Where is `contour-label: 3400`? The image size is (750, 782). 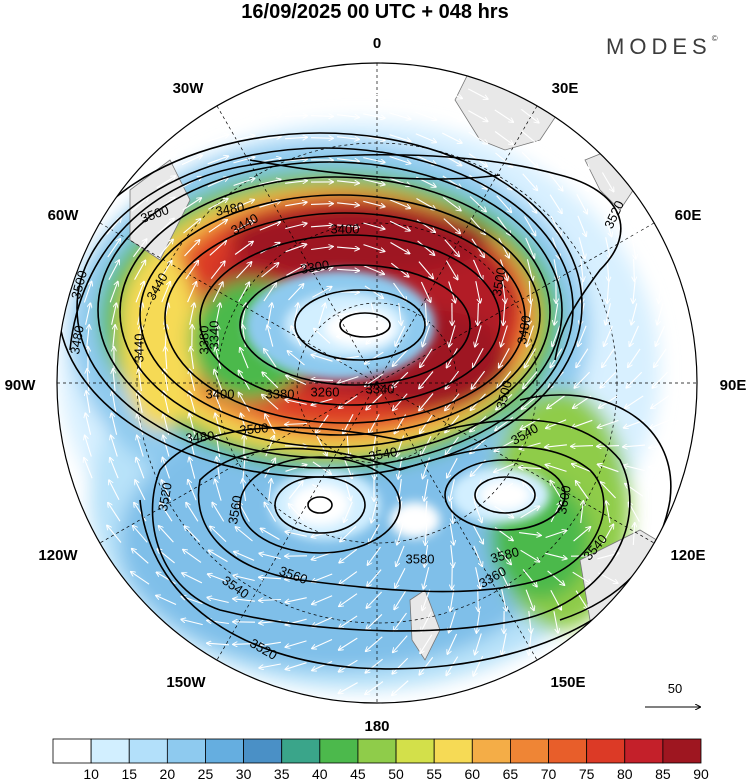 contour-label: 3400 is located at coordinates (345, 228).